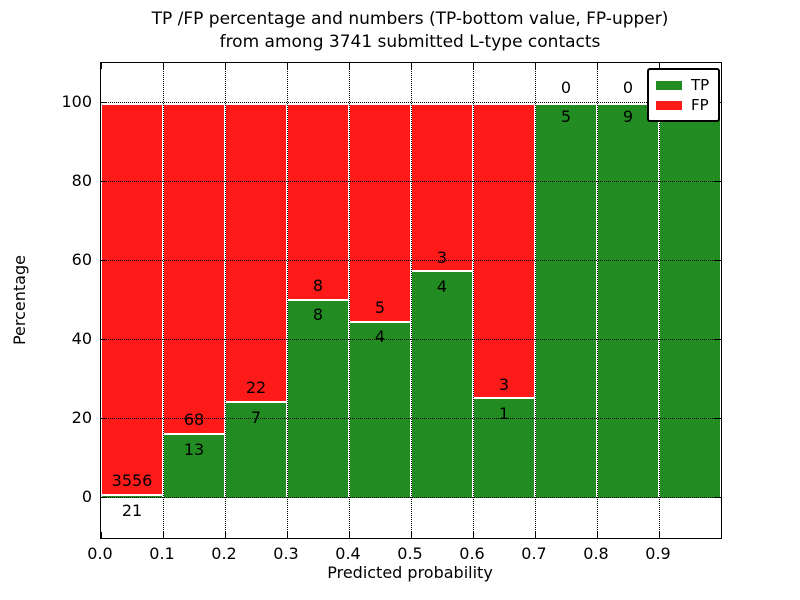 Image resolution: width=800 pixels, height=600 pixels. What do you see at coordinates (100, 553) in the screenshot?
I see `x-tick-label: 0.0` at bounding box center [100, 553].